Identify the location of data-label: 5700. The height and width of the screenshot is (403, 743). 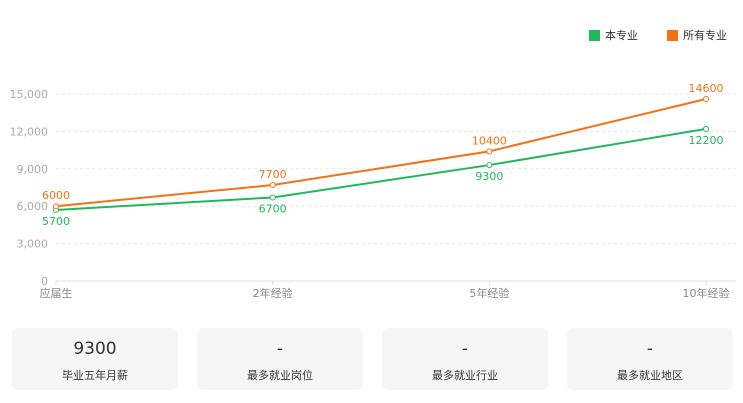
(56, 221).